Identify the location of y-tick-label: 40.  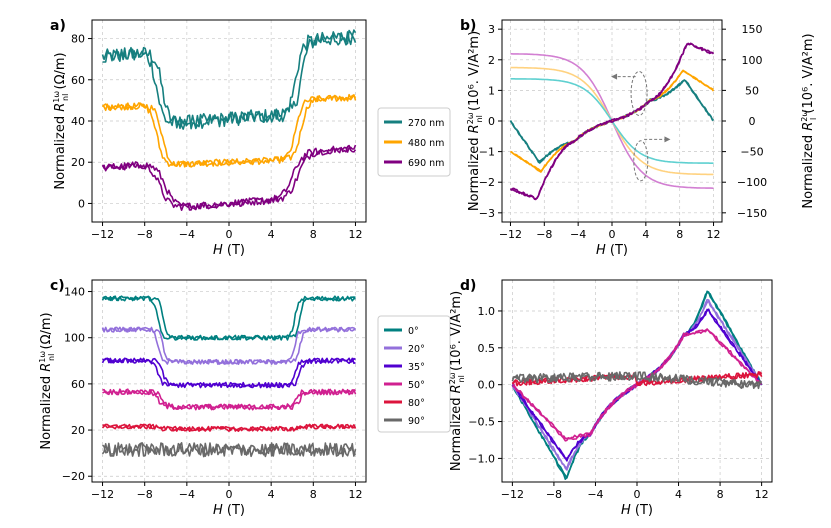
(78, 121).